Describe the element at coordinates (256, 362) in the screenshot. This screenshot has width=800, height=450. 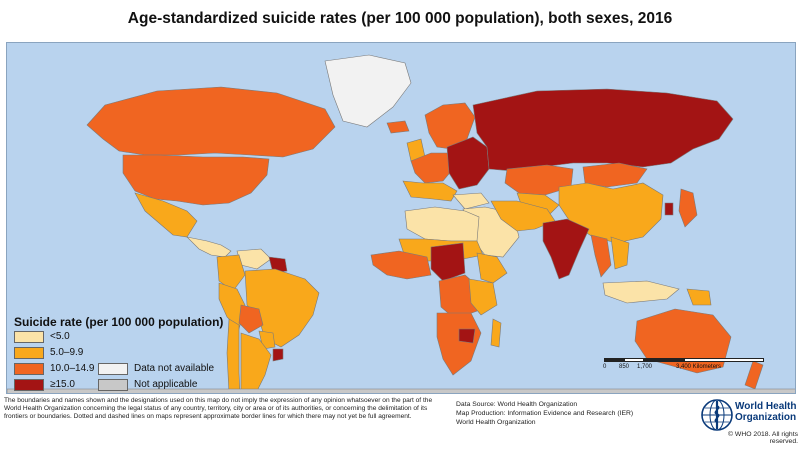
I see `region-argentina` at that location.